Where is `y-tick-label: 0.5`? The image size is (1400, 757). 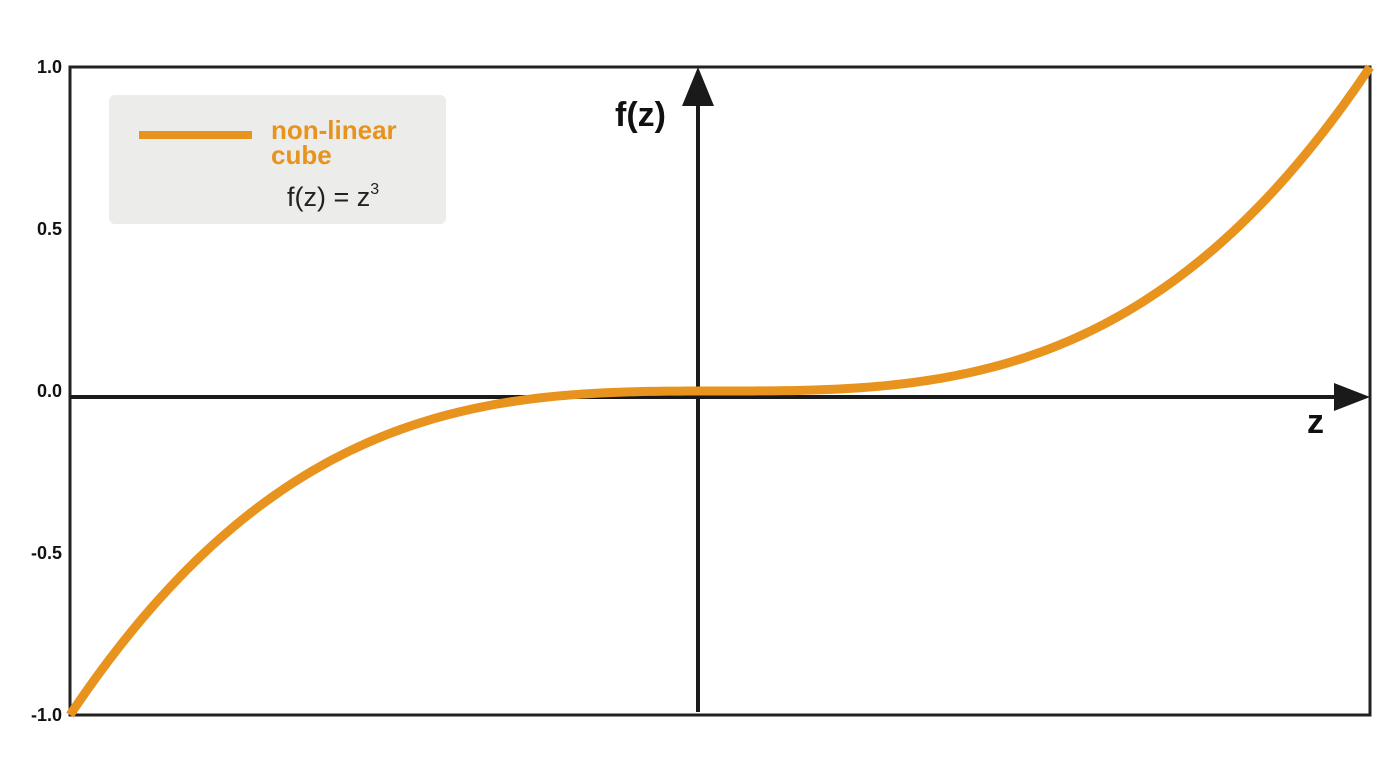 y-tick-label: 0.5 is located at coordinates (49, 229).